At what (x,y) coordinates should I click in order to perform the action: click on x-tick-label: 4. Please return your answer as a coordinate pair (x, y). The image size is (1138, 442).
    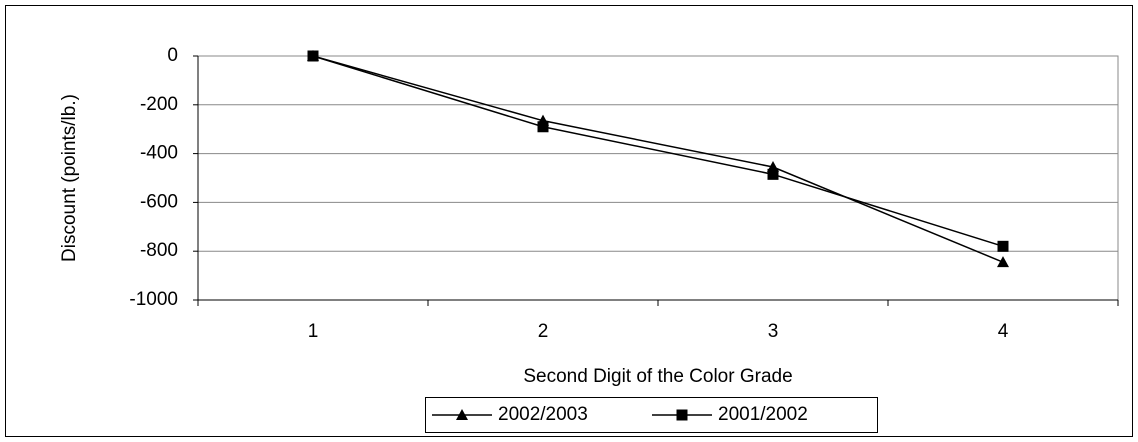
    Looking at the image, I should click on (1003, 331).